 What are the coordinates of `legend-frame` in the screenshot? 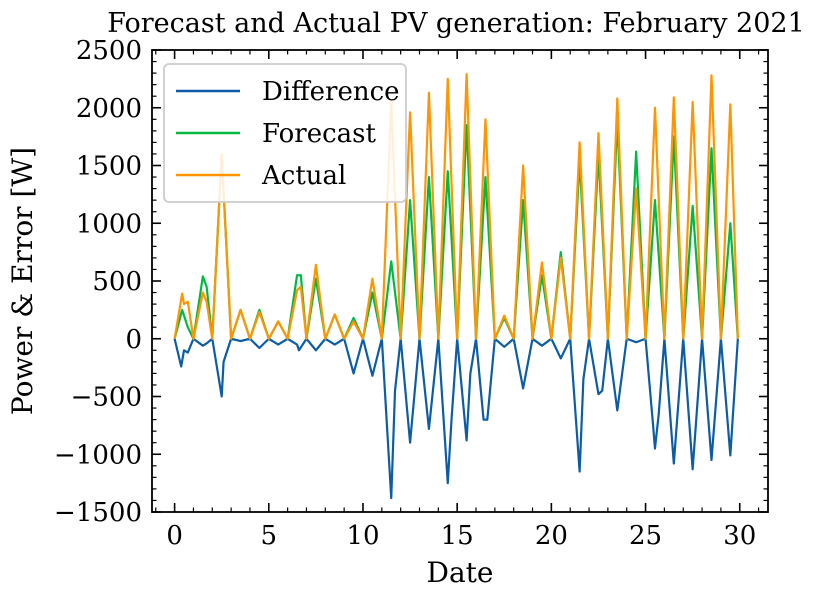 It's located at (285, 133).